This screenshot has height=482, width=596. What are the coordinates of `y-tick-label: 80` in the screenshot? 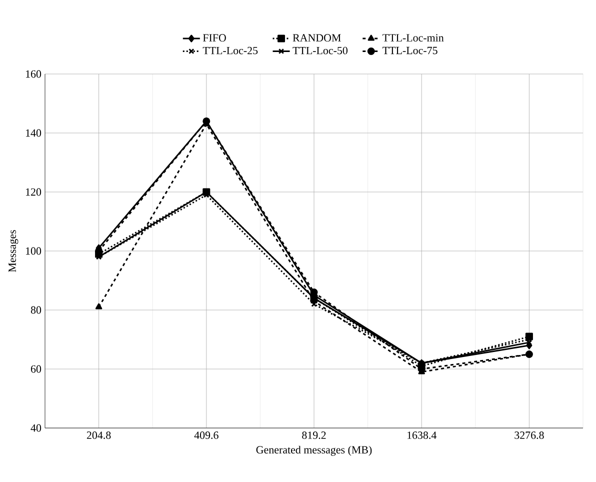 It's located at (36, 310).